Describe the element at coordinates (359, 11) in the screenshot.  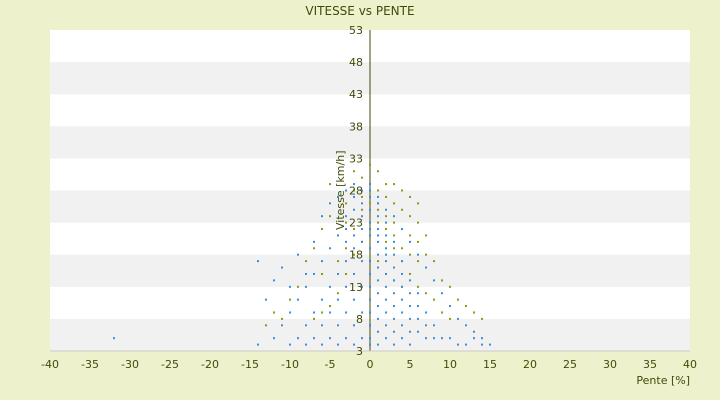
I see `chart-title: VITESSE vs PENTE` at that location.